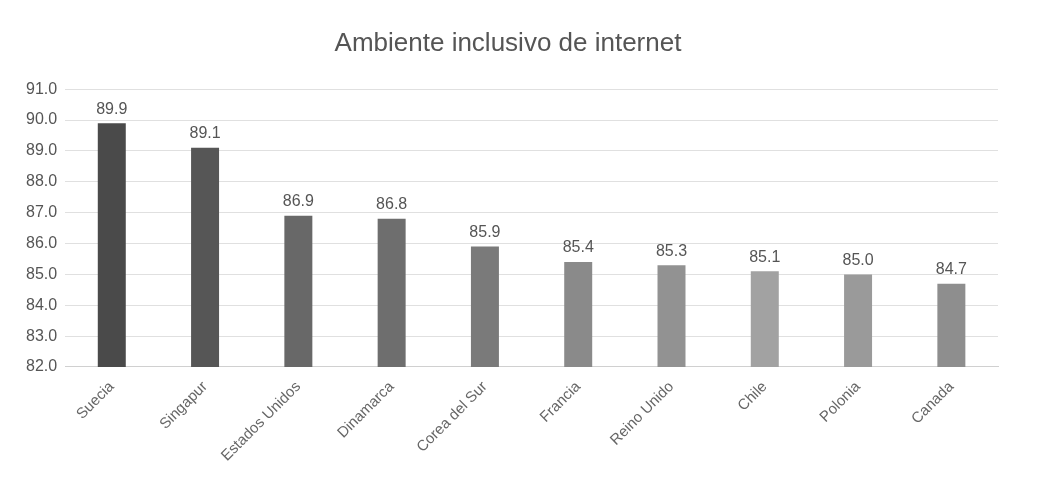  What do you see at coordinates (951, 269) in the screenshot?
I see `data-label: 84.7` at bounding box center [951, 269].